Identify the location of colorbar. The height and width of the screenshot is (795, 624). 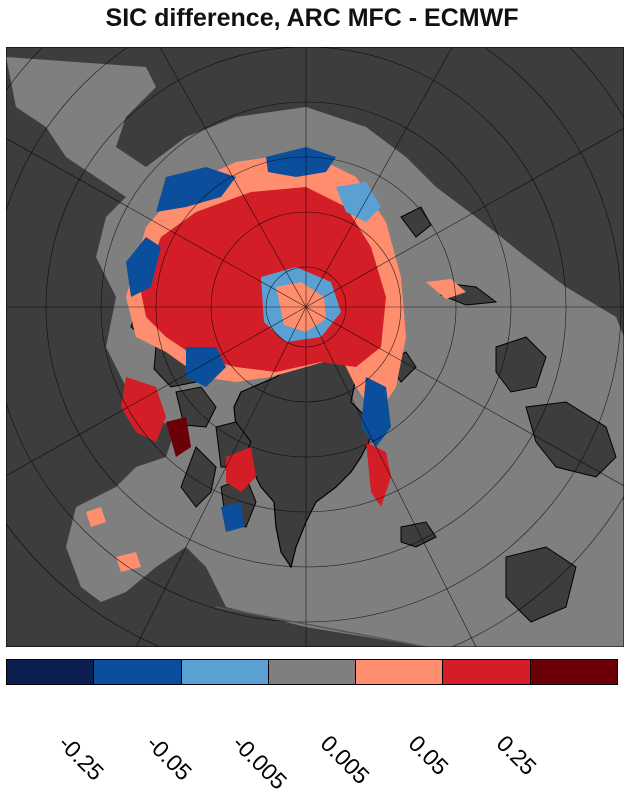
(312, 672).